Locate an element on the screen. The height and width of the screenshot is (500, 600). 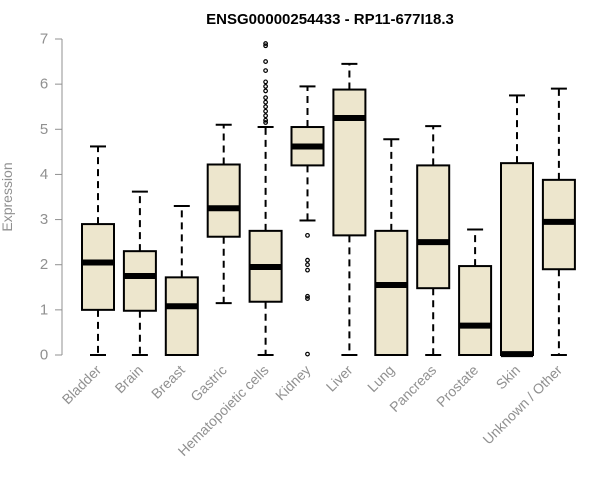
y-tick-label: 1 is located at coordinates (44, 309).